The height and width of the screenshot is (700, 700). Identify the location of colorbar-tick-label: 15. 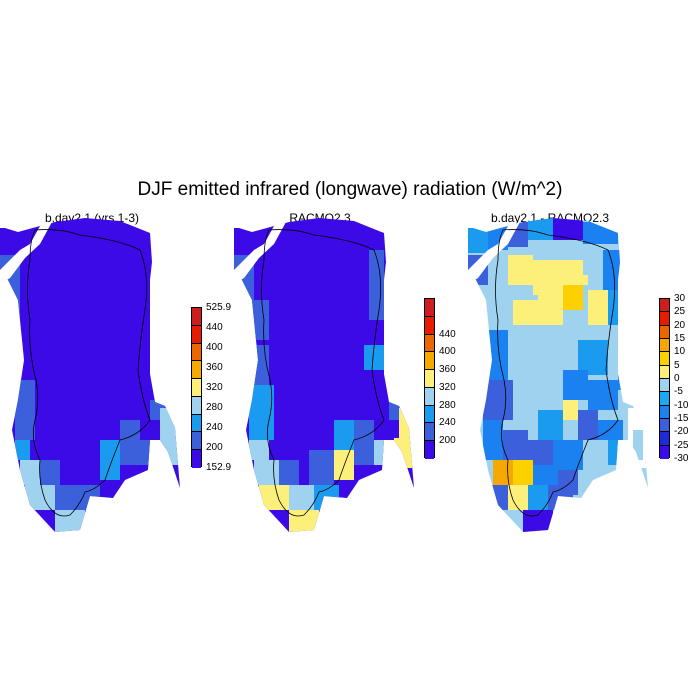
(680, 338).